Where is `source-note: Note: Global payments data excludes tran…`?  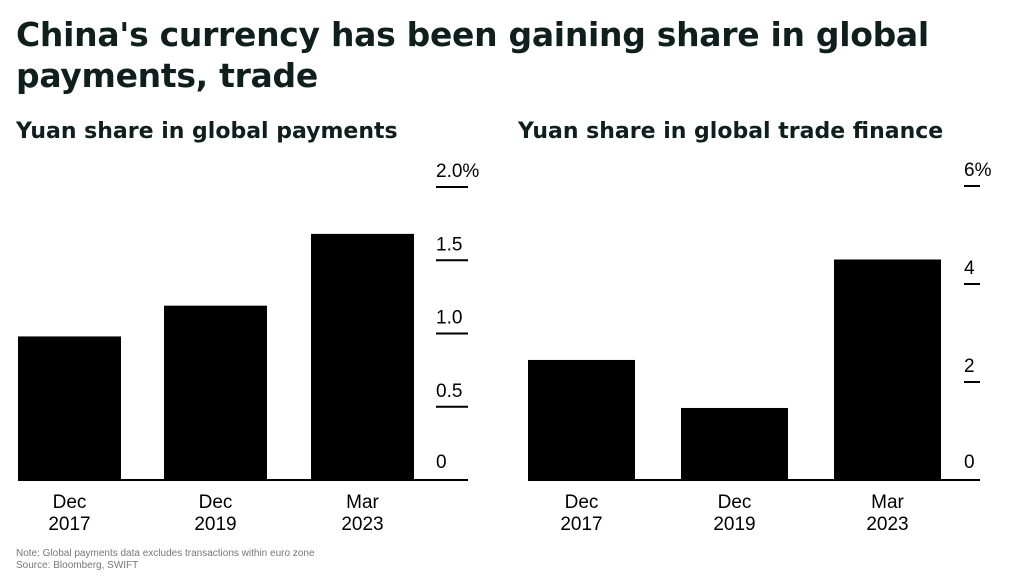 source-note: Note: Global payments data excludes tran… is located at coordinates (165, 560).